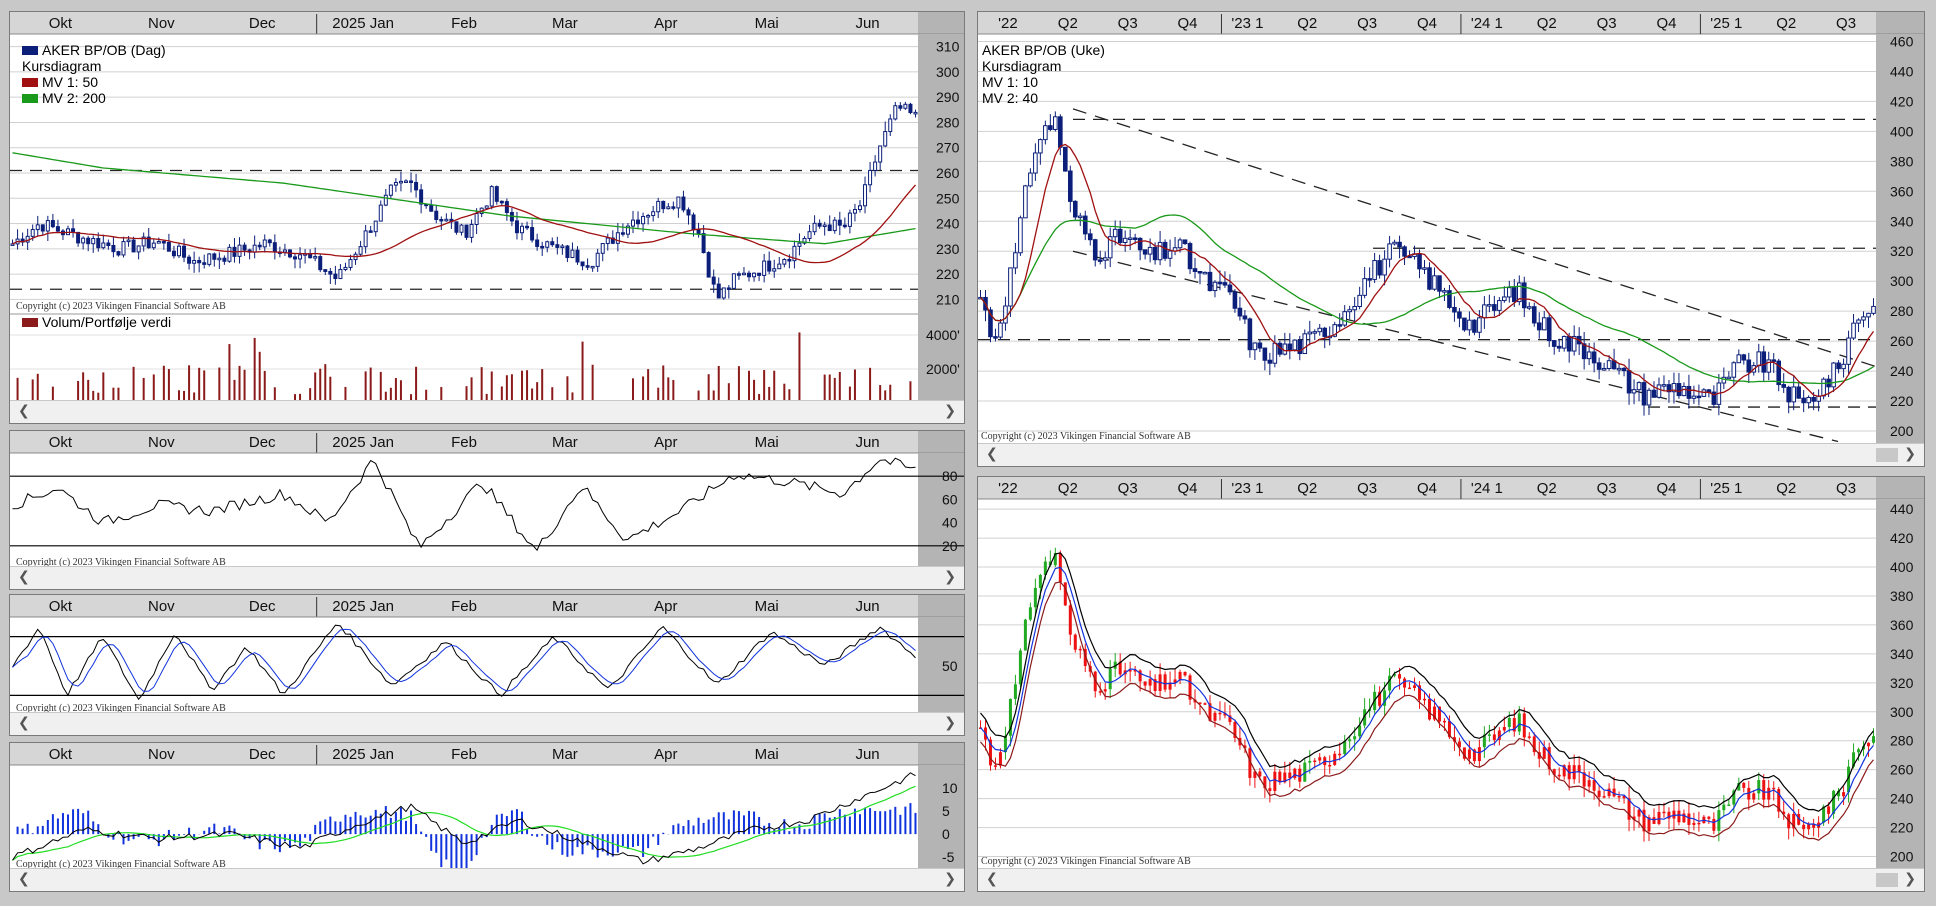  Describe the element at coordinates (948, 857) in the screenshot. I see `y-axis-label: -5` at that location.